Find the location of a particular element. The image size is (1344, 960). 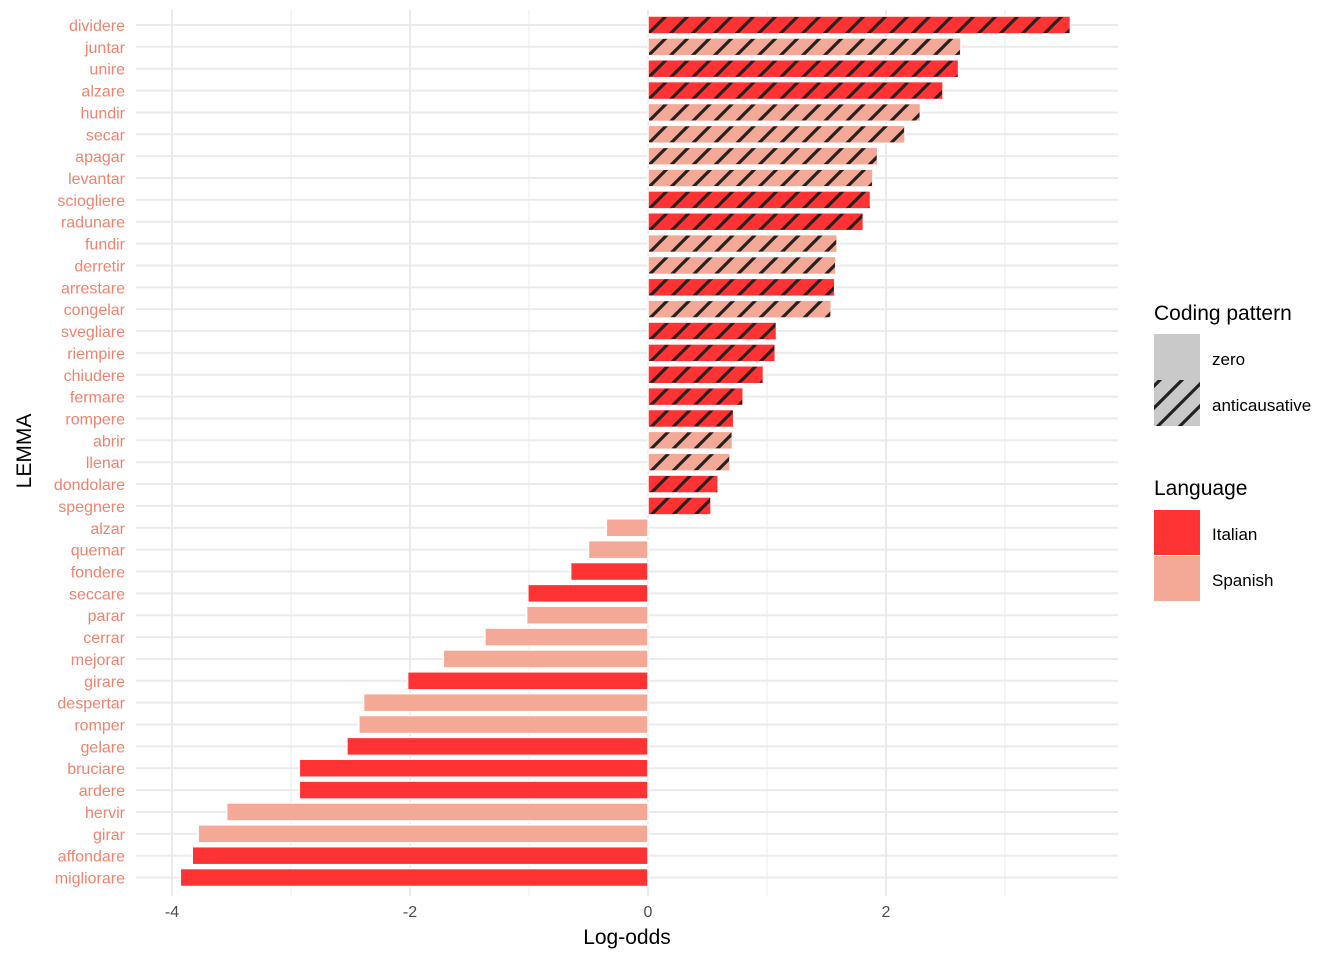

bar-hervir is located at coordinates (437, 812).